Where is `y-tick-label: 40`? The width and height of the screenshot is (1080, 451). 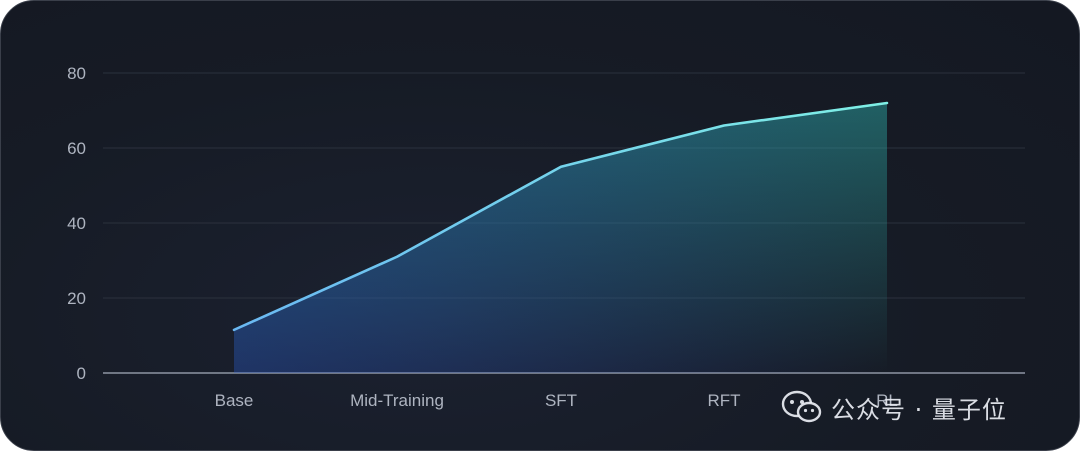 y-tick-label: 40 is located at coordinates (76, 223).